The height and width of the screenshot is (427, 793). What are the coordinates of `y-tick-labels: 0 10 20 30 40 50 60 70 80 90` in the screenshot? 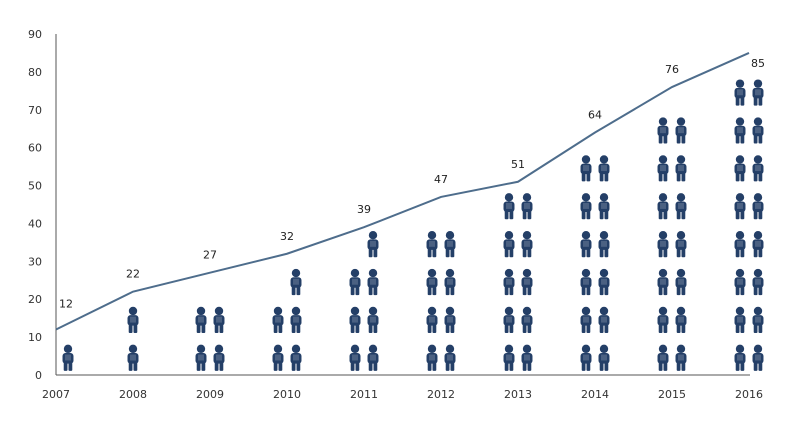 It's located at (35, 205).